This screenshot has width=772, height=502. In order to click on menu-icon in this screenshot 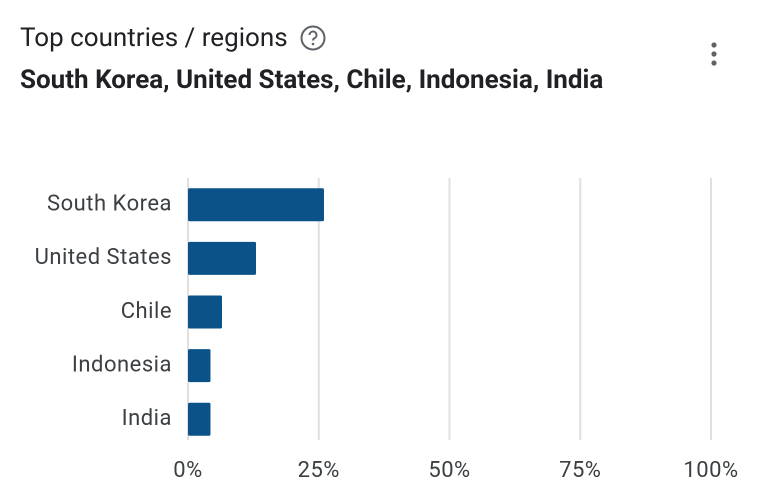, I will do `click(714, 55)`.